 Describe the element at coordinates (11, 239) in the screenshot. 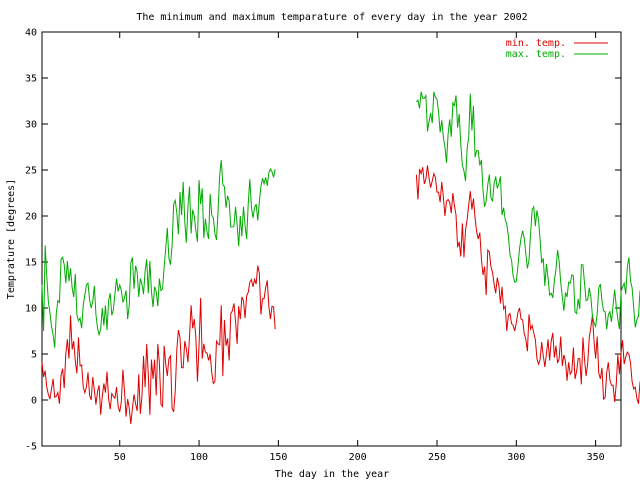

I see `y-axis-label: Temprature [degrees]` at that location.